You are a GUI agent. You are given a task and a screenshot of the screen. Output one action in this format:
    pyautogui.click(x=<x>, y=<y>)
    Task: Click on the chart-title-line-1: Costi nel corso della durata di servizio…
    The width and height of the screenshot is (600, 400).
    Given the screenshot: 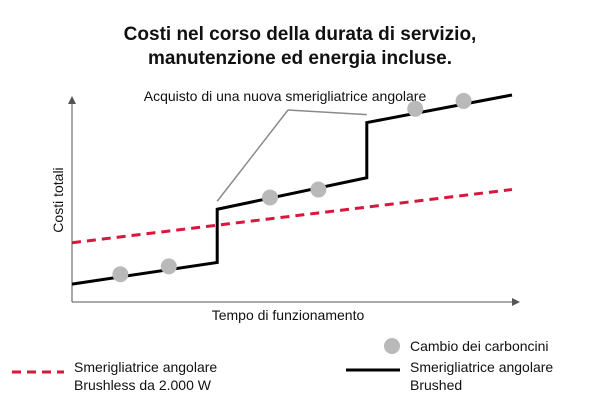 What is the action you would take?
    pyautogui.click(x=300, y=34)
    